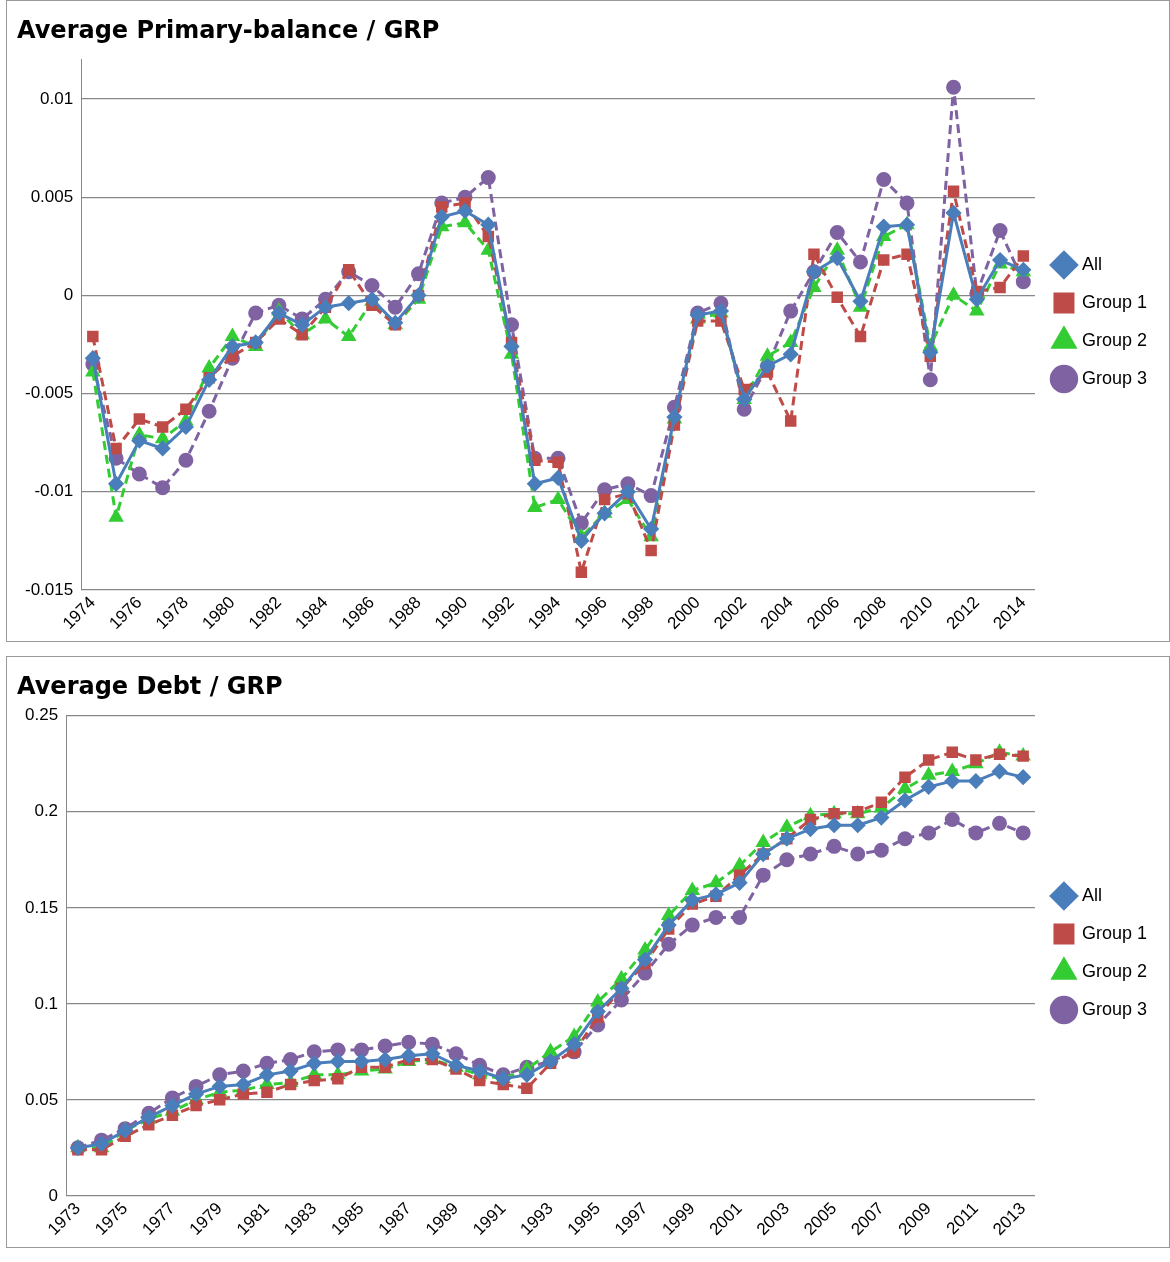 The height and width of the screenshot is (1262, 1170). Describe the element at coordinates (57, 98) in the screenshot. I see `y-tick-label: 0.01` at that location.